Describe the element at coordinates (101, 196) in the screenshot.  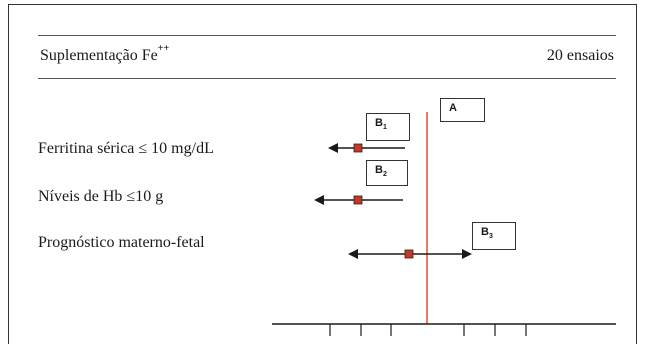
I see `row-label-hb: Níveis de Hb ≤10 g` at that location.